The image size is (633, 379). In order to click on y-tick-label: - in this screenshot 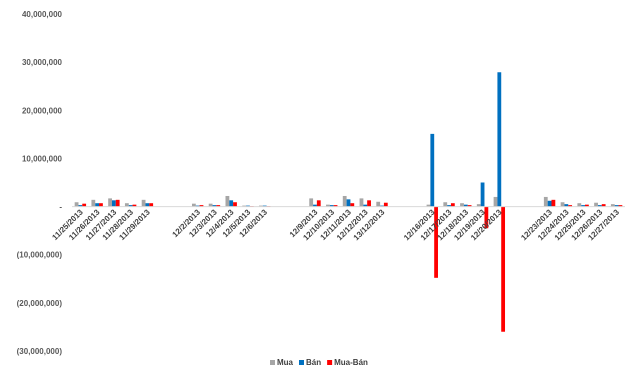, I will do `click(60, 207)`.